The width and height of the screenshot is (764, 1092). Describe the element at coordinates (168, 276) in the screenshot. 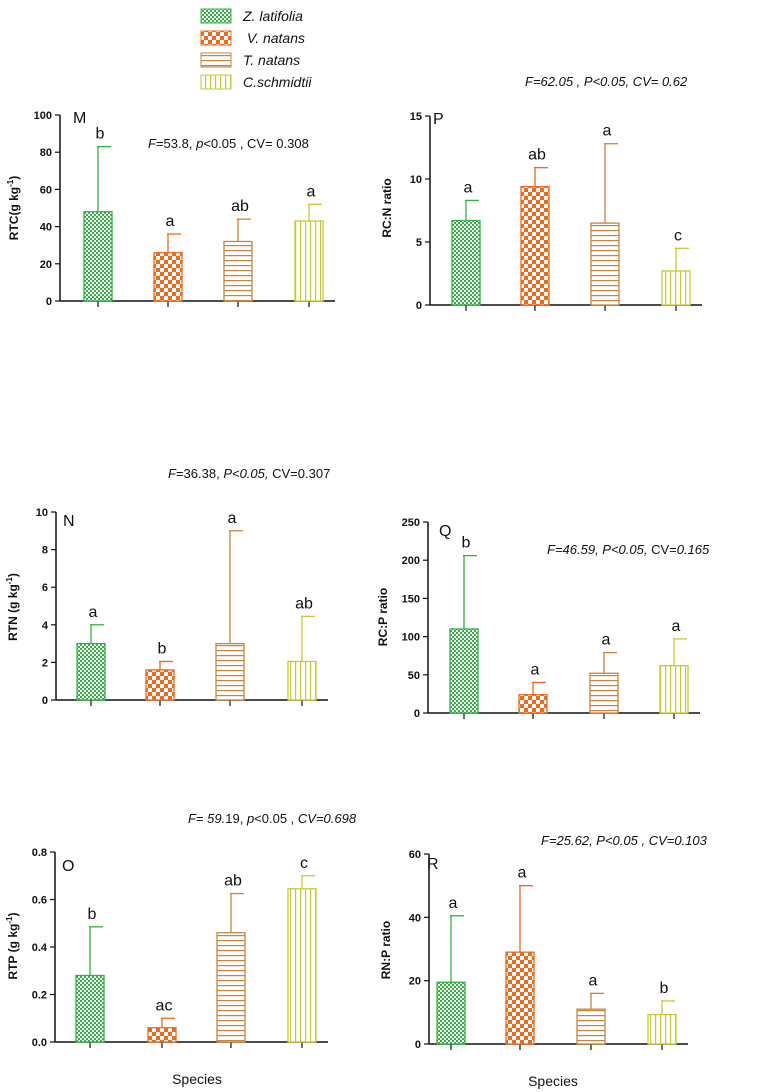

I see `bar-m-v-natans` at that location.